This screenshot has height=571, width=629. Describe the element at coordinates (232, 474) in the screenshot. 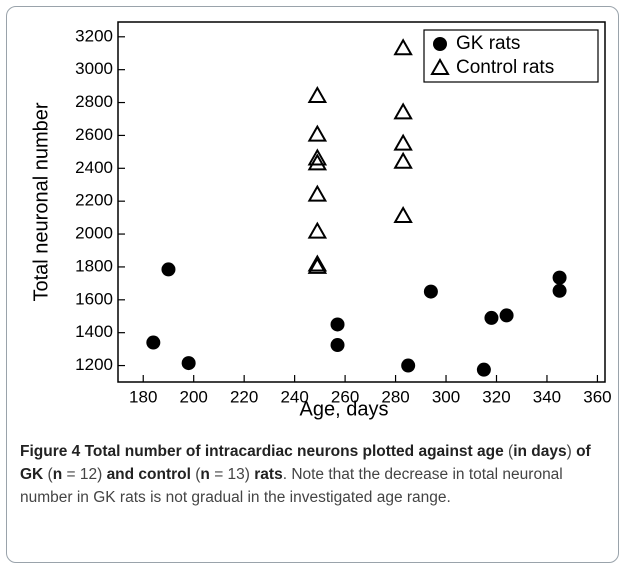

I see `caption-part: = 13)` at that location.